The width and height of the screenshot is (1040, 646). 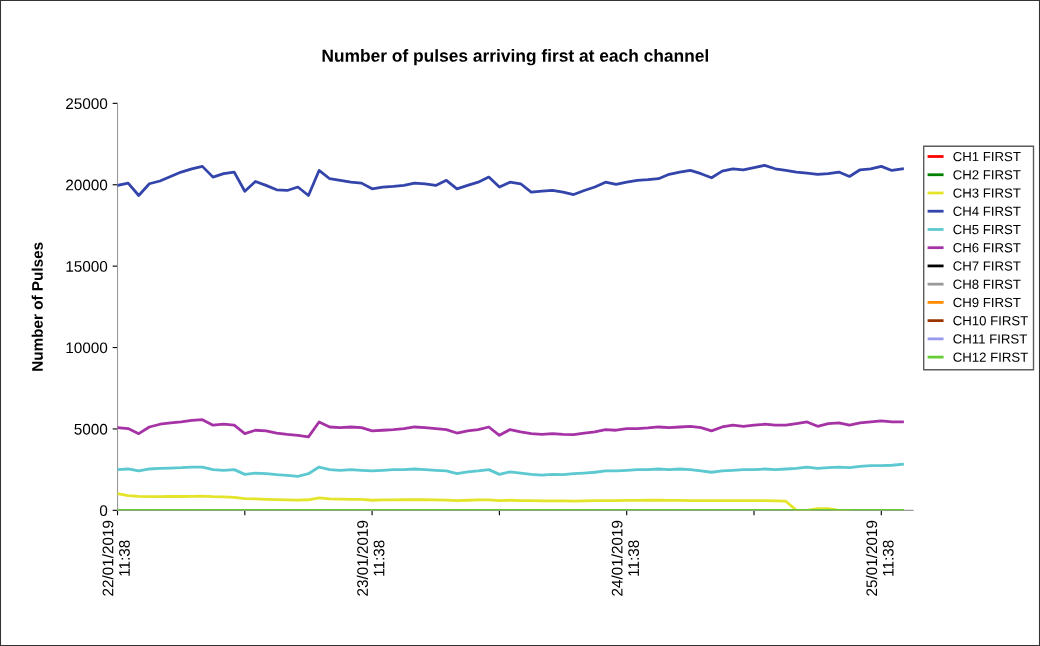 What do you see at coordinates (987, 175) in the screenshot?
I see `legend-label: CH2 FIRST` at bounding box center [987, 175].